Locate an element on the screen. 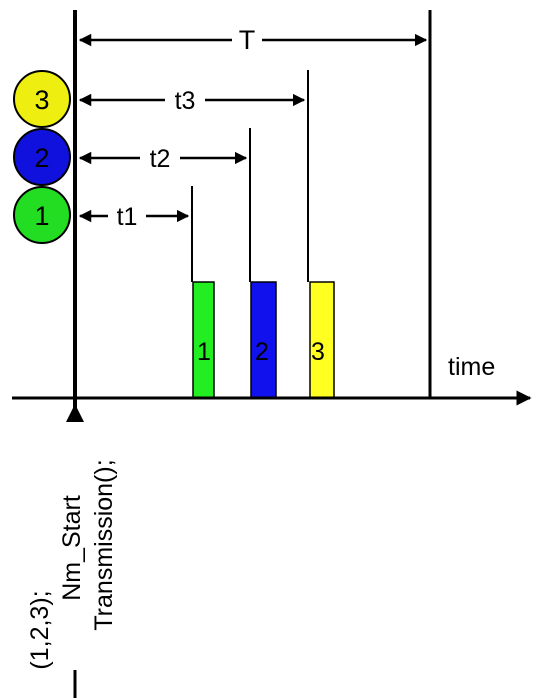 Image resolution: width=536 pixels, height=698 pixels. t2-label: t2 is located at coordinates (160, 159).